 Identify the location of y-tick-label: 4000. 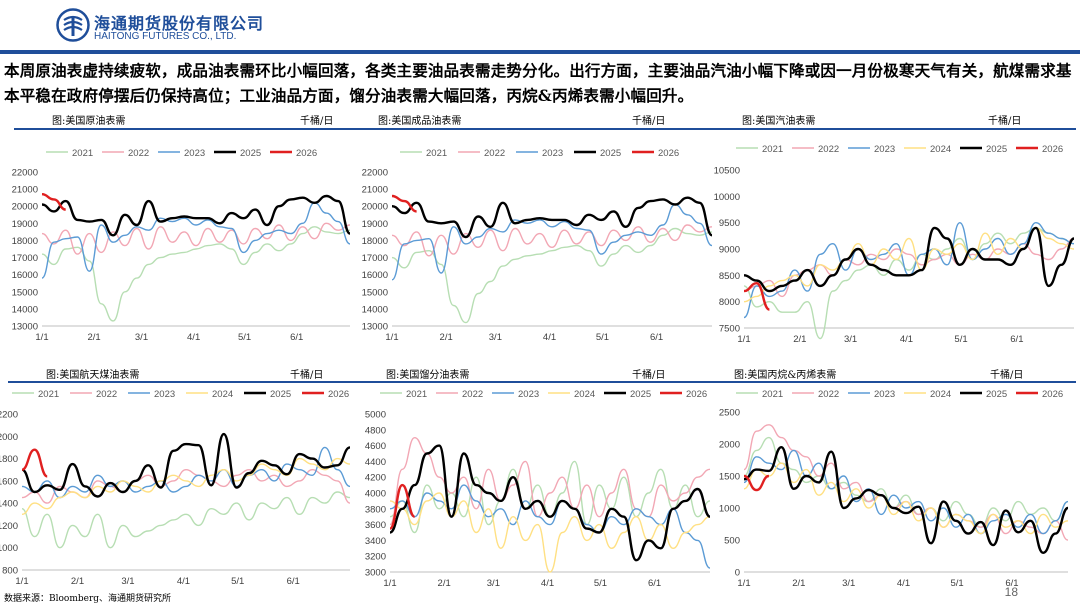
(375, 494).